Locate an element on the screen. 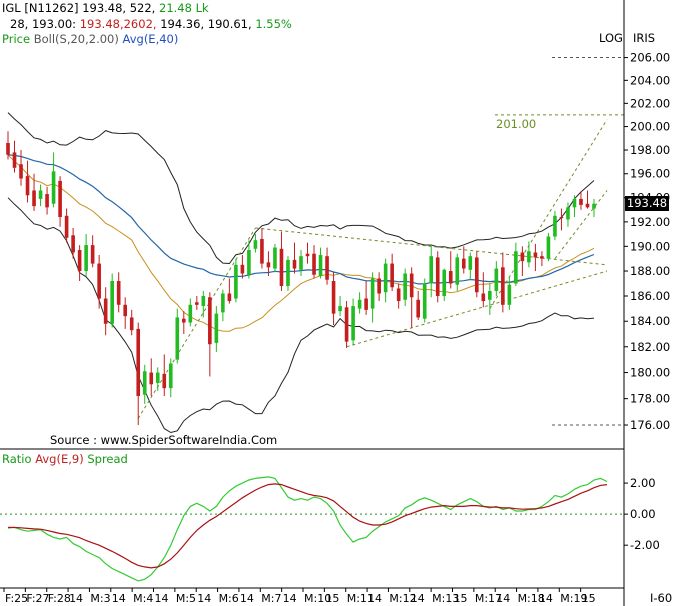  legend-boll: Boll(S,20,2.00) is located at coordinates (76, 39).